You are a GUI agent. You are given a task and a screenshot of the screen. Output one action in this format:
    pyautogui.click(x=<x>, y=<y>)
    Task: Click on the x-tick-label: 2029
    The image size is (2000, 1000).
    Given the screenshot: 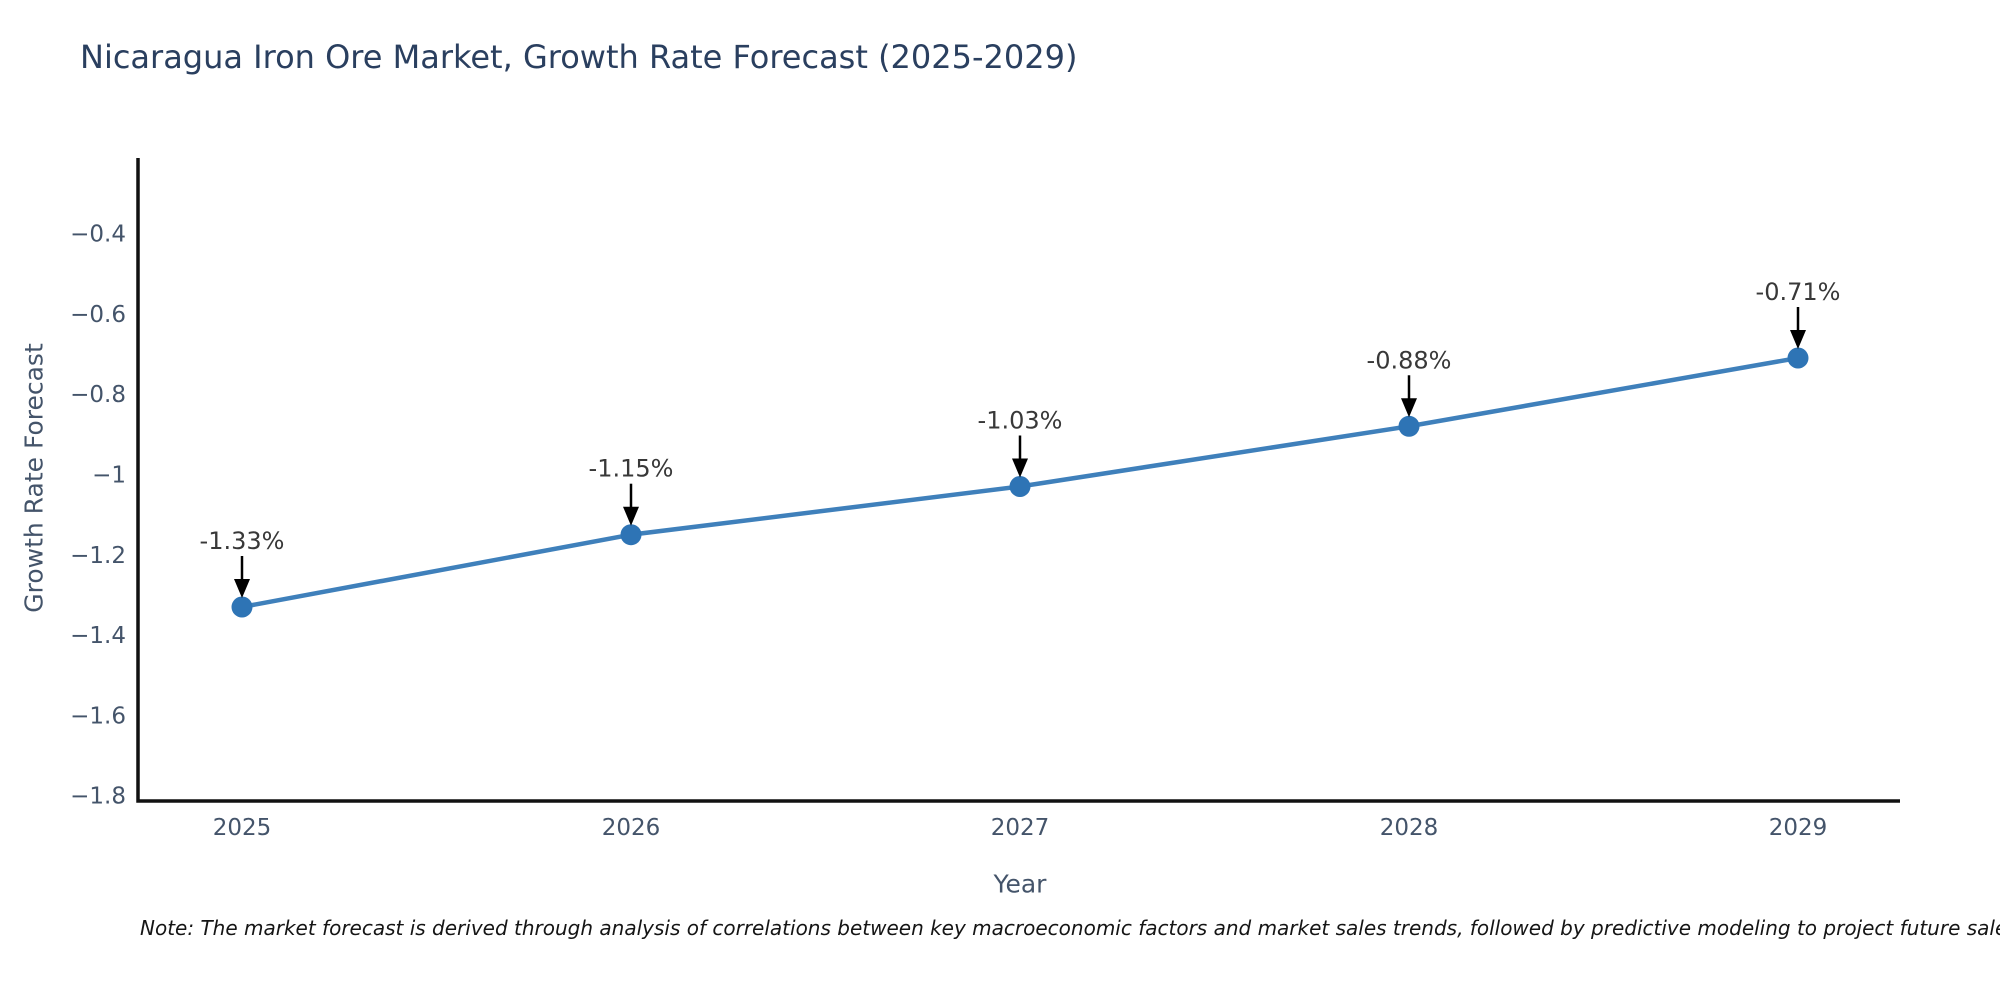 What is the action you would take?
    pyautogui.click(x=1798, y=828)
    